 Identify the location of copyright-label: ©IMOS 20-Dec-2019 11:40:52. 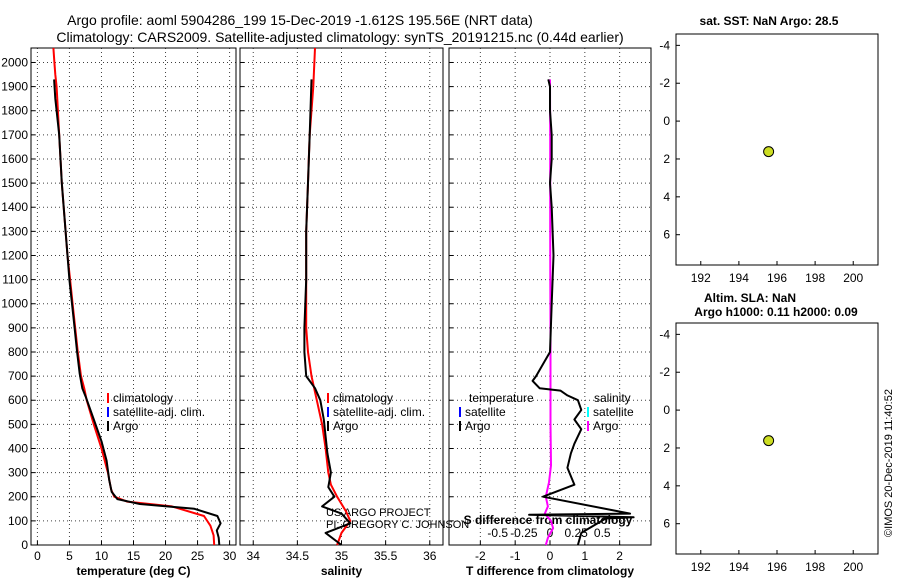
(889, 463).